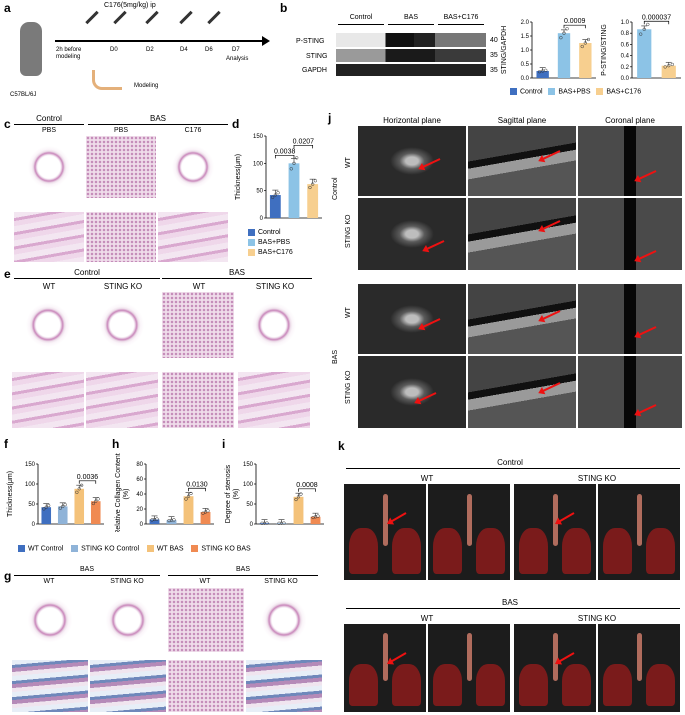  I want to click on band-label-gapdh: GAPDH, so click(314, 70).